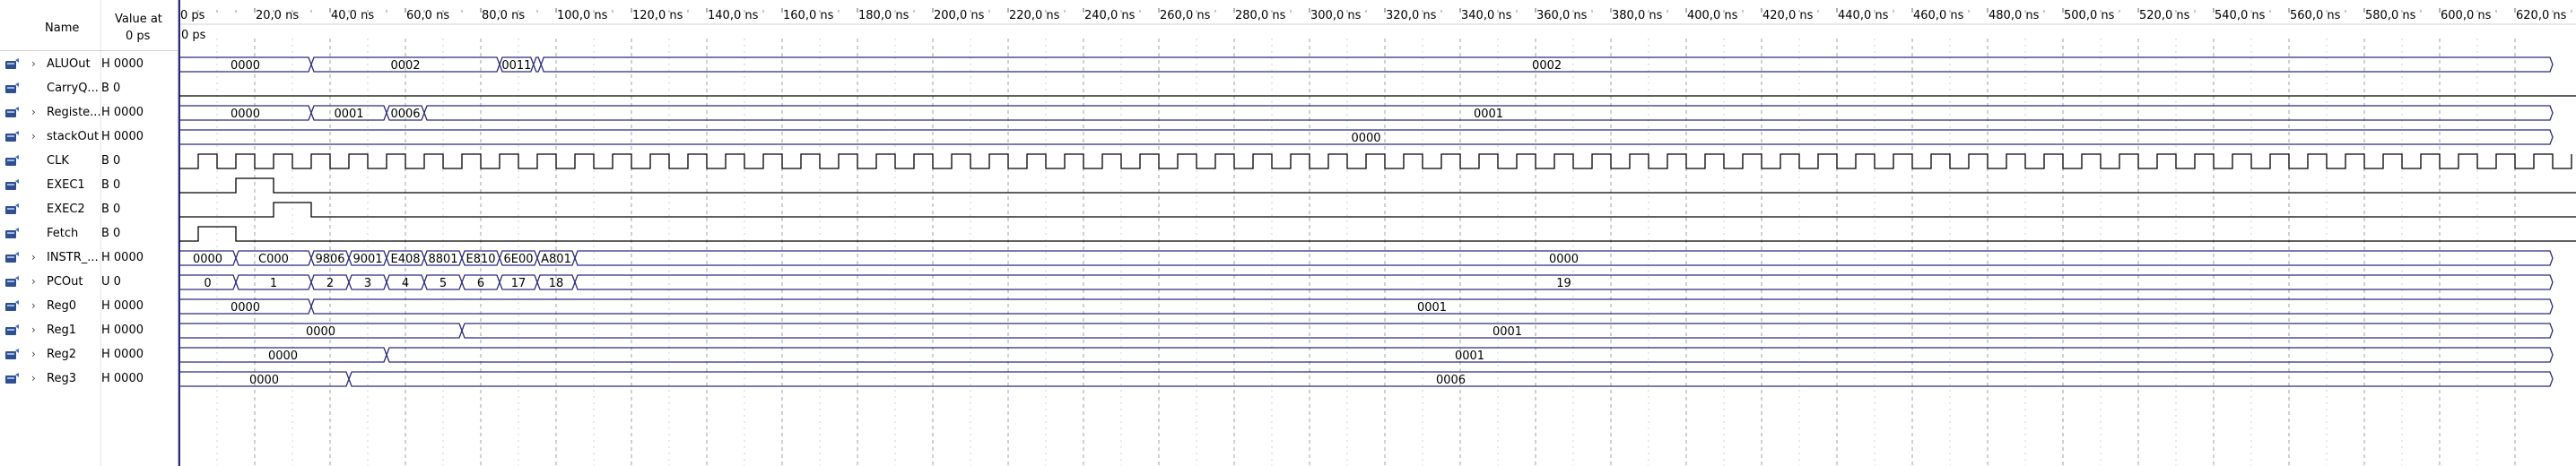 This screenshot has width=2576, height=466. What do you see at coordinates (657, 15) in the screenshot?
I see `time-tick-label: 120,0 ns` at bounding box center [657, 15].